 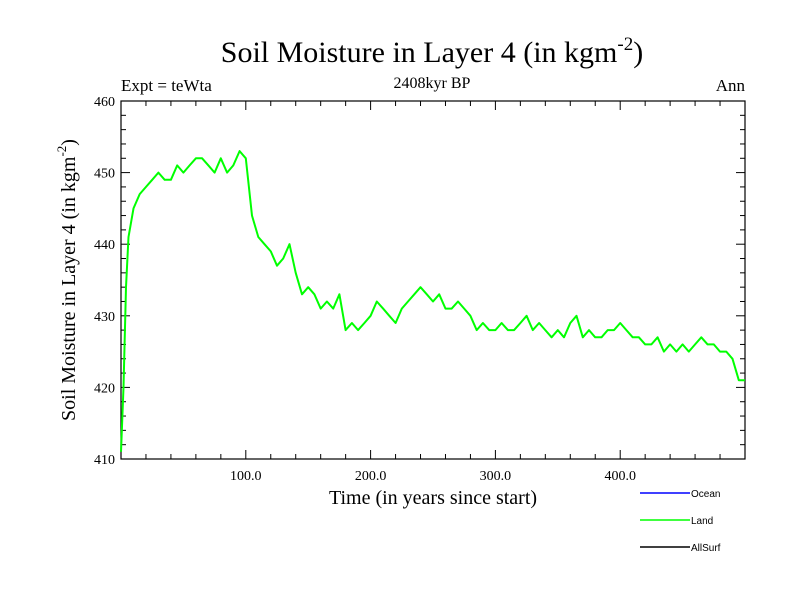 I want to click on season-label: Ann, so click(x=731, y=85).